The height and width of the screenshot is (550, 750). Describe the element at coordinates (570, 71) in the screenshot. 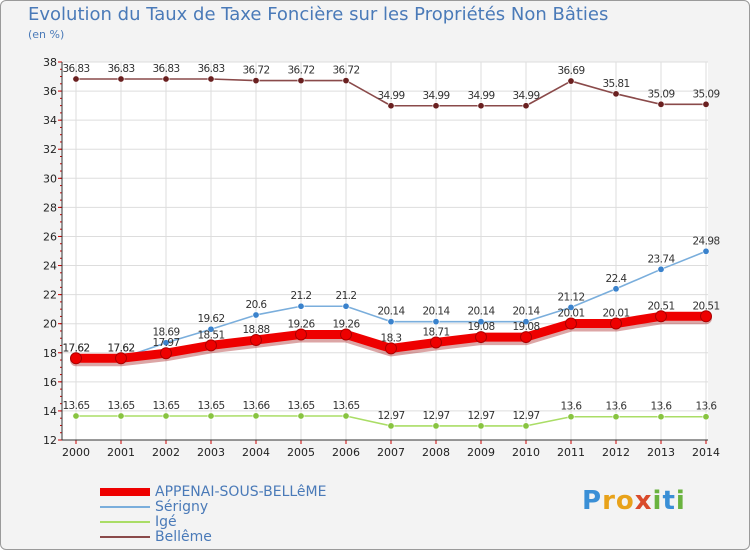

I see `data-label: 36.69` at that location.